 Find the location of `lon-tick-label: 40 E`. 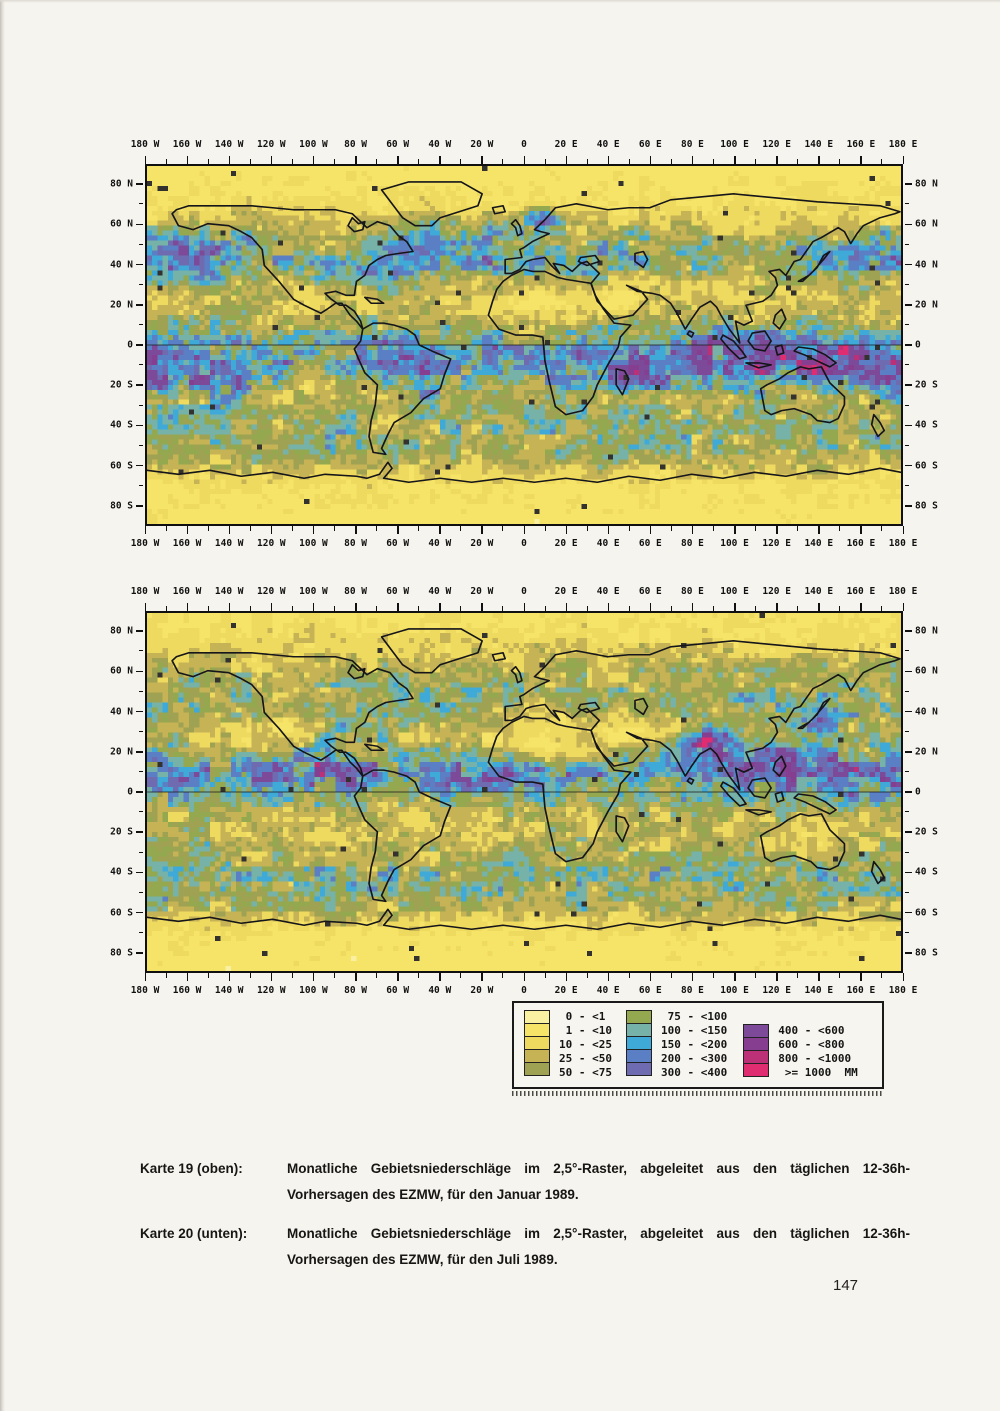

lon-tick-label: 40 E is located at coordinates (608, 543).